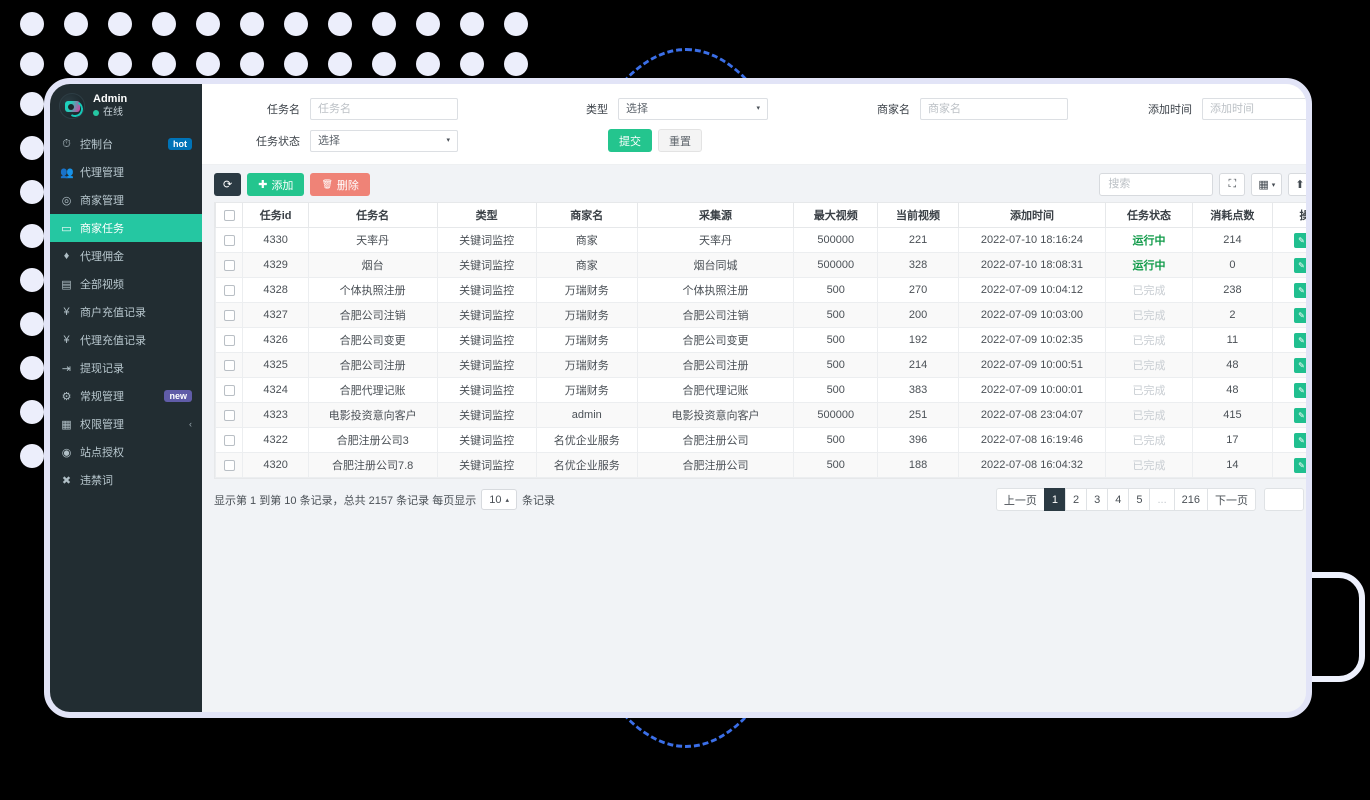 This screenshot has width=1370, height=800. What do you see at coordinates (1297, 184) in the screenshot?
I see `export-button: ⬆ ▾` at bounding box center [1297, 184].